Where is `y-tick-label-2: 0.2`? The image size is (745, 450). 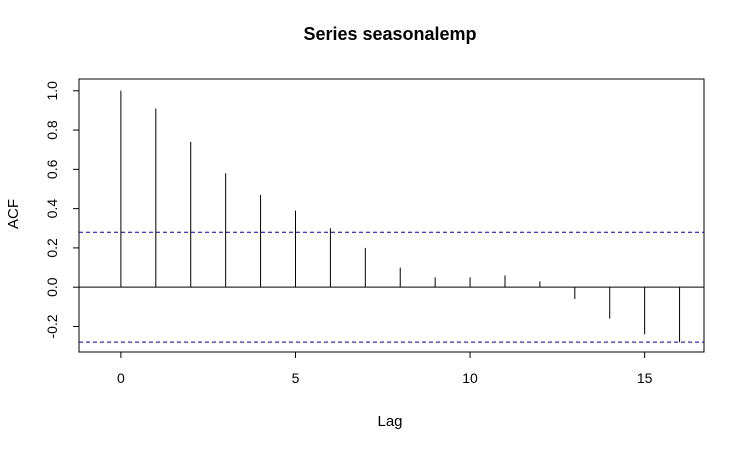
y-tick-label-2: 0.2 is located at coordinates (52, 248).